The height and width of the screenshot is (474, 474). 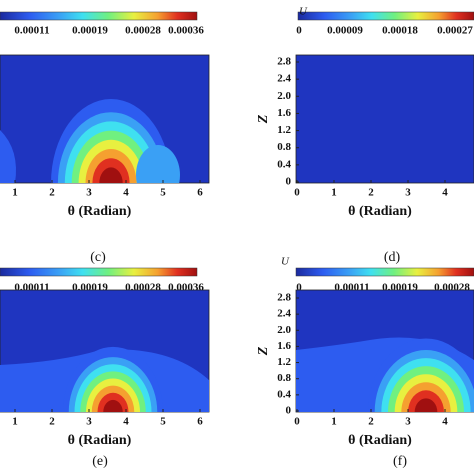 What do you see at coordinates (100, 461) in the screenshot?
I see `panel-caption: (e)` at bounding box center [100, 461].